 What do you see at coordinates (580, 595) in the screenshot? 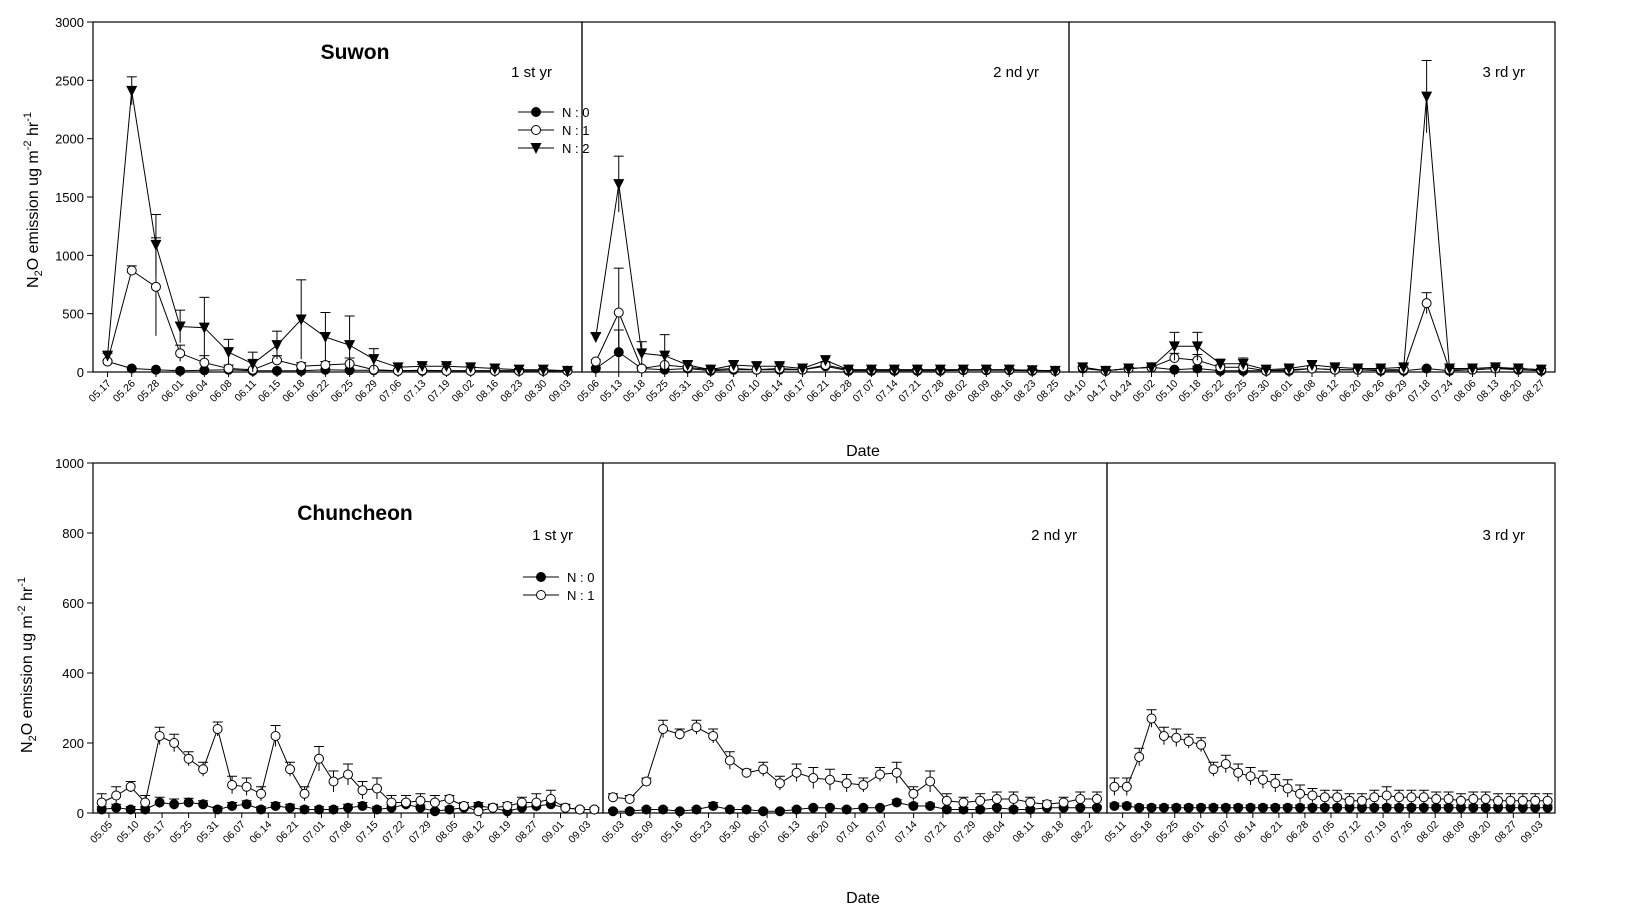
I see `legend-label: N : 1` at bounding box center [580, 595].